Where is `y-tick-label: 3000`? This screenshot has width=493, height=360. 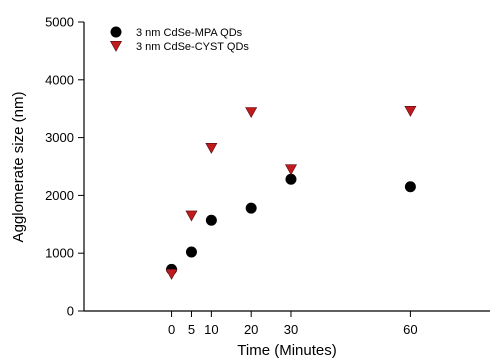
y-tick-label: 3000 is located at coordinates (59, 137).